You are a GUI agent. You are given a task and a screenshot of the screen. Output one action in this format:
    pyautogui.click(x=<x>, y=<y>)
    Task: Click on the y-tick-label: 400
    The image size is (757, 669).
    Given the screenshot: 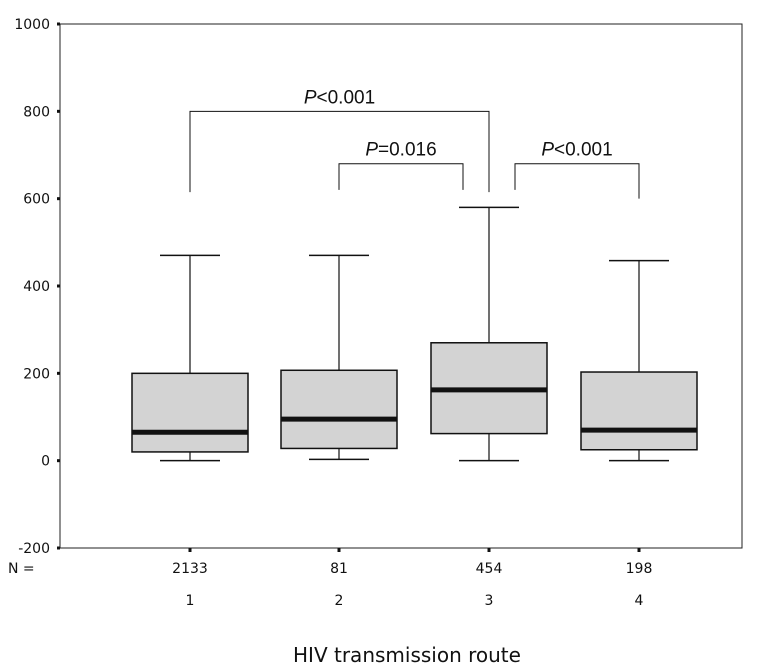 What is the action you would take?
    pyautogui.click(x=36, y=287)
    